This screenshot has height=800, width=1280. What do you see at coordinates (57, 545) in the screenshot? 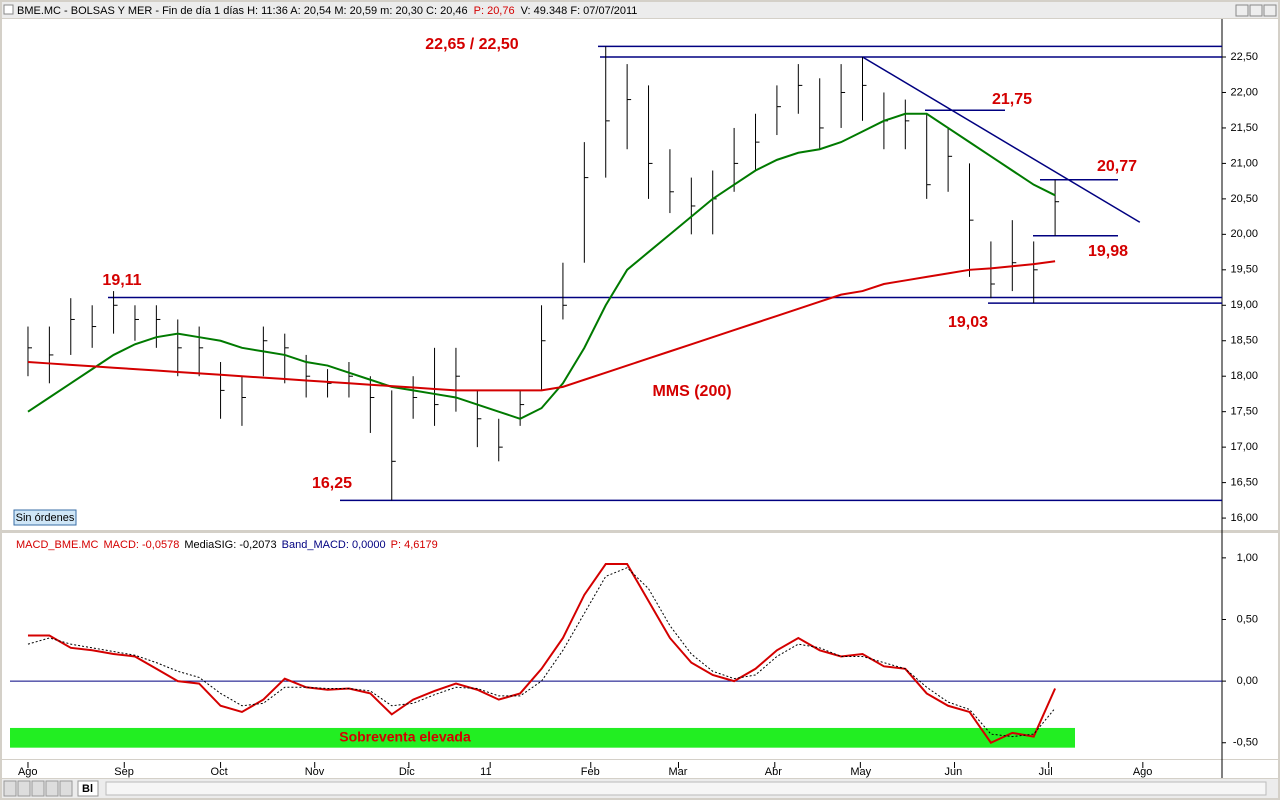
I see `macd-name: MACD_BME.MC` at bounding box center [57, 545].